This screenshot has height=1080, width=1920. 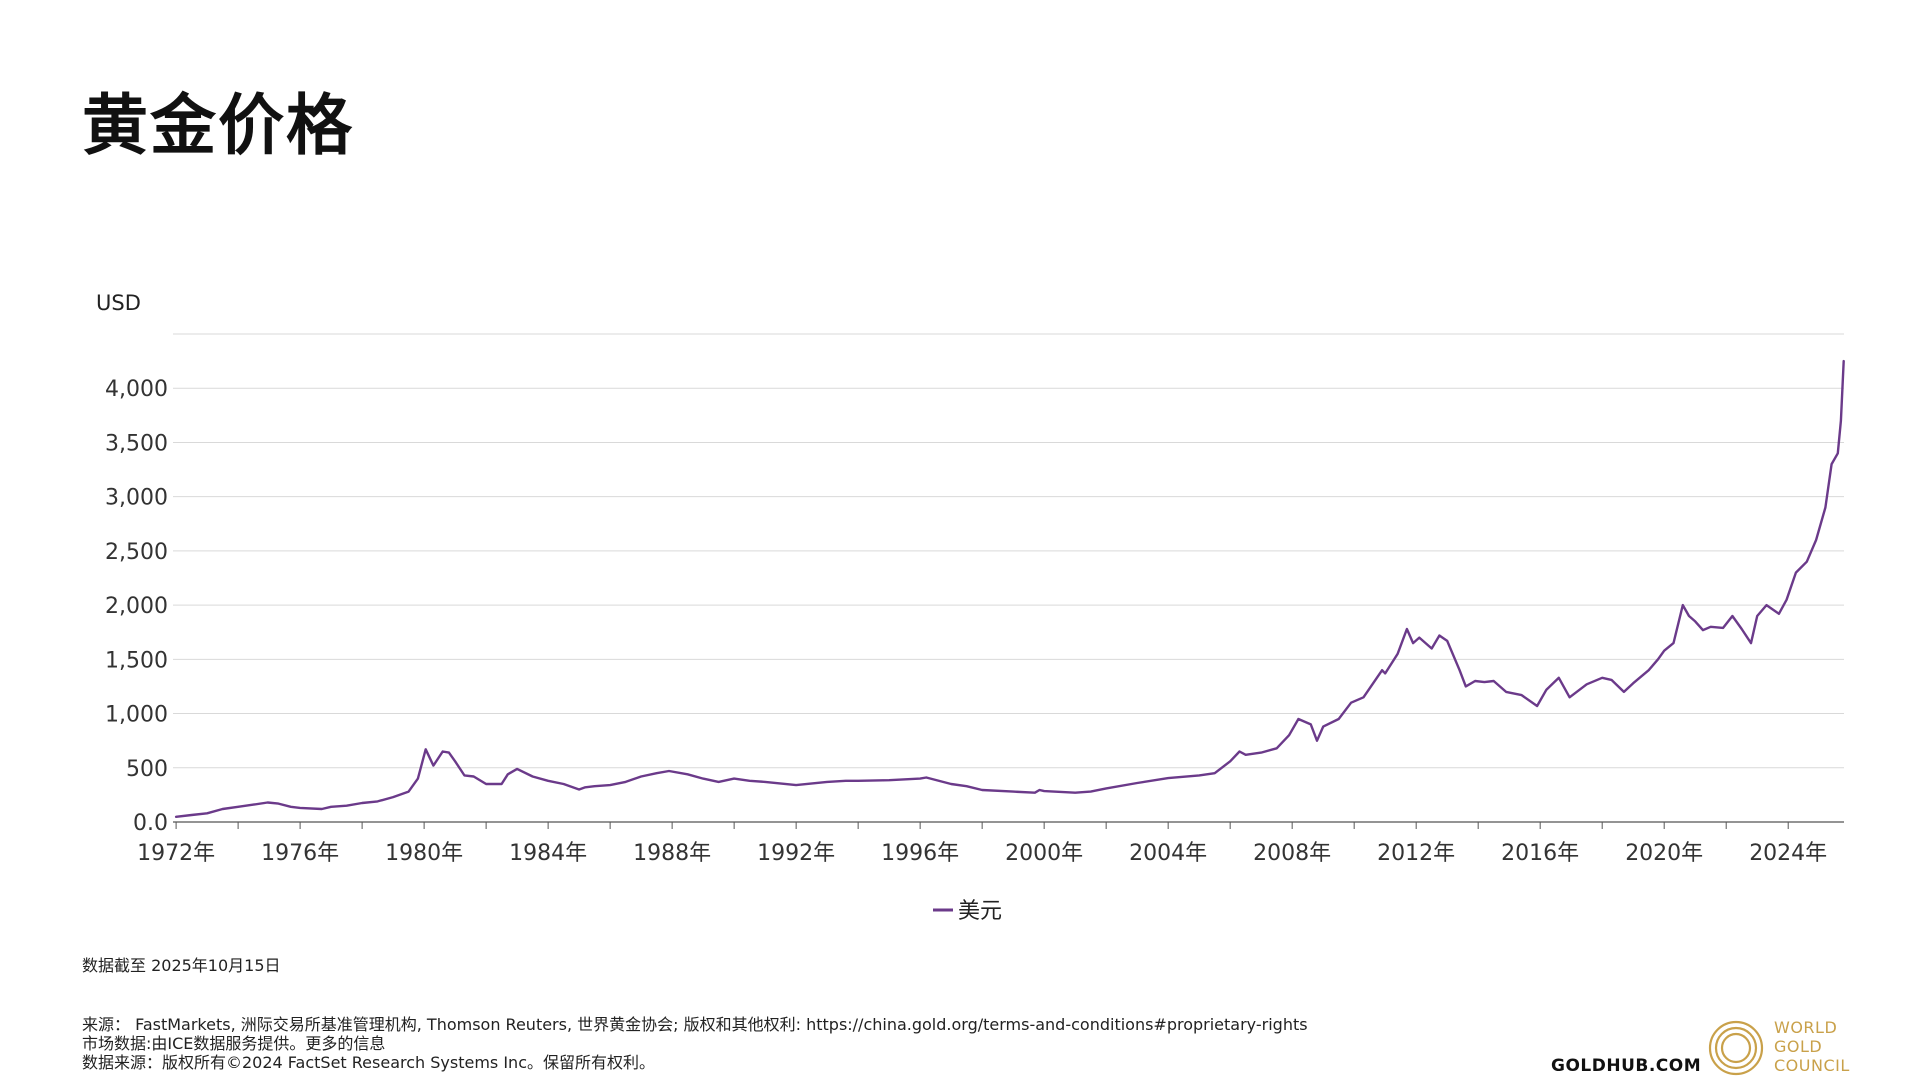 What do you see at coordinates (424, 853) in the screenshot?
I see `x-tick-label: 1980年` at bounding box center [424, 853].